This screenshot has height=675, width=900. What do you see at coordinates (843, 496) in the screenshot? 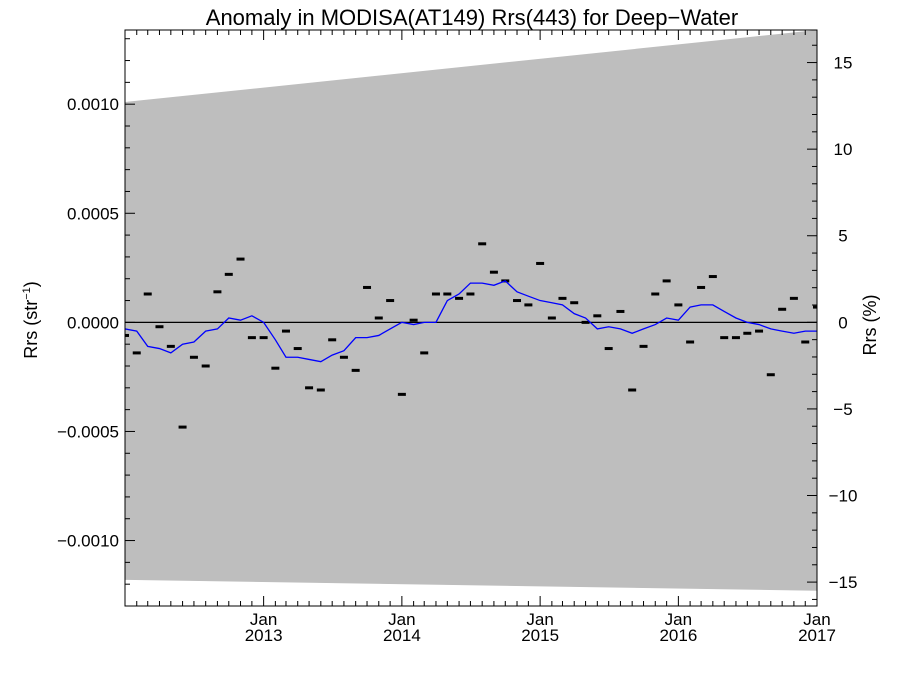
I see `y-right-tick-label: −10` at bounding box center [843, 496].